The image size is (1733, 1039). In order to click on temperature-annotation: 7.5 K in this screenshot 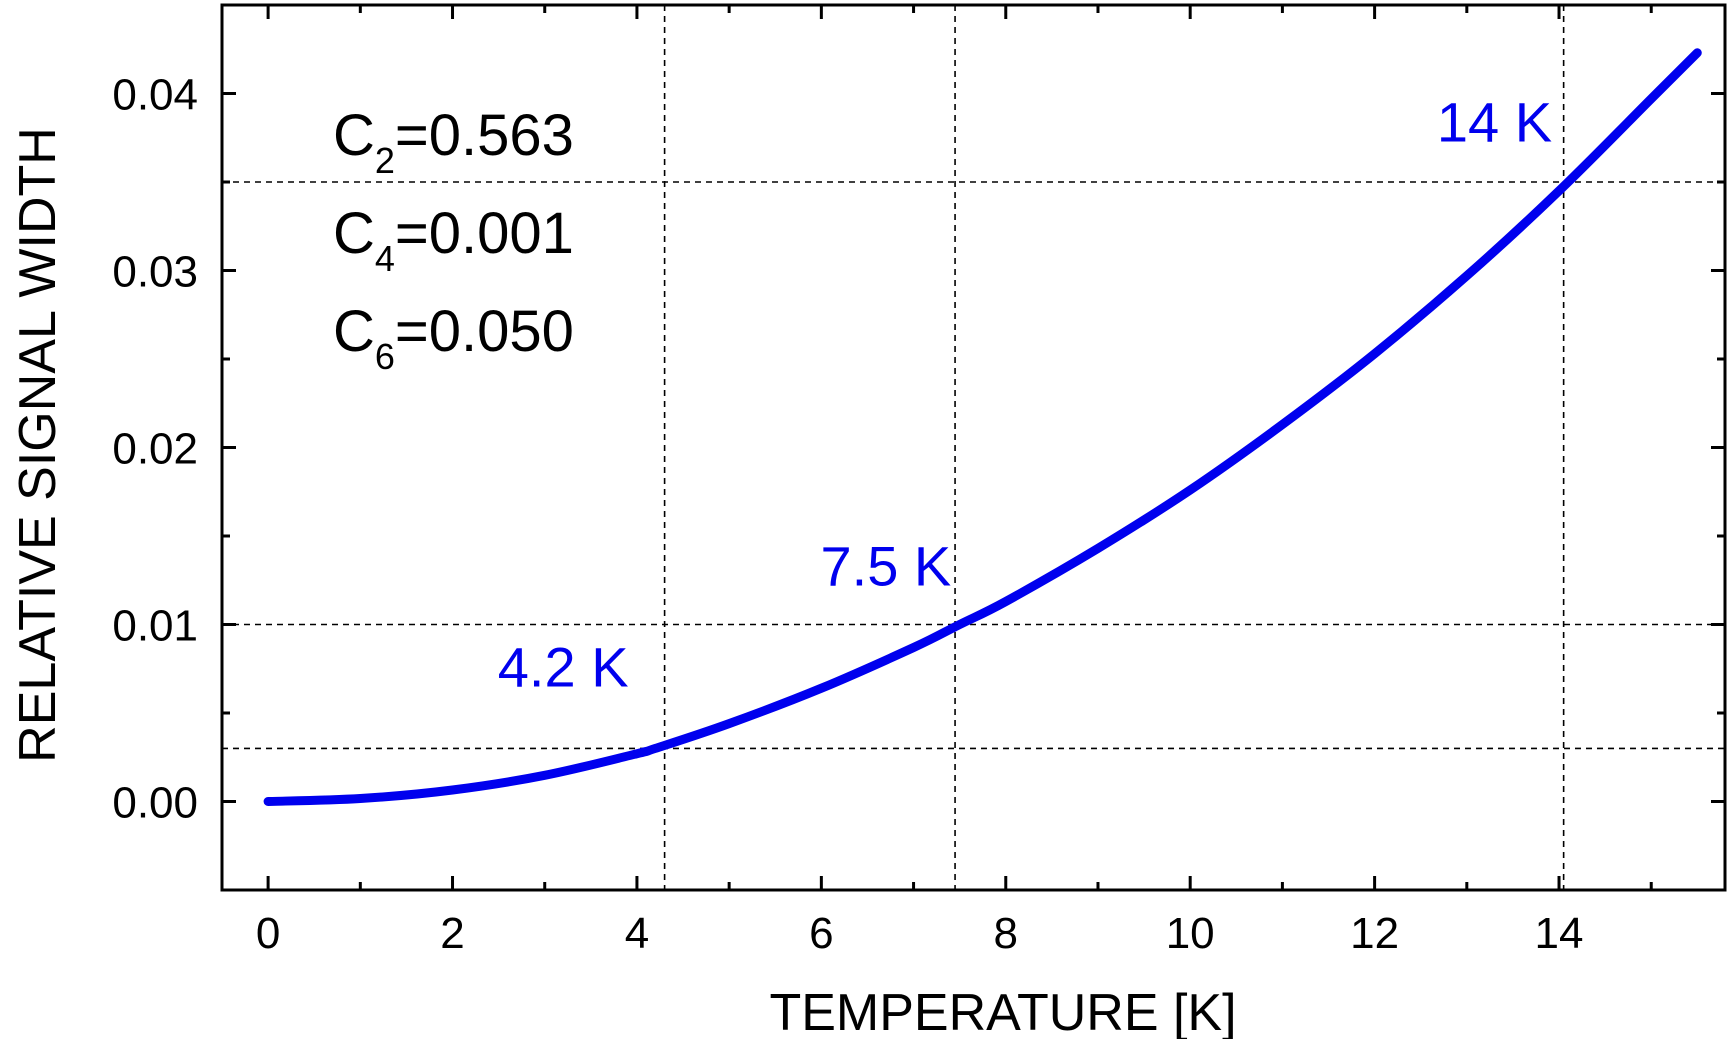, I will do `click(886, 566)`.